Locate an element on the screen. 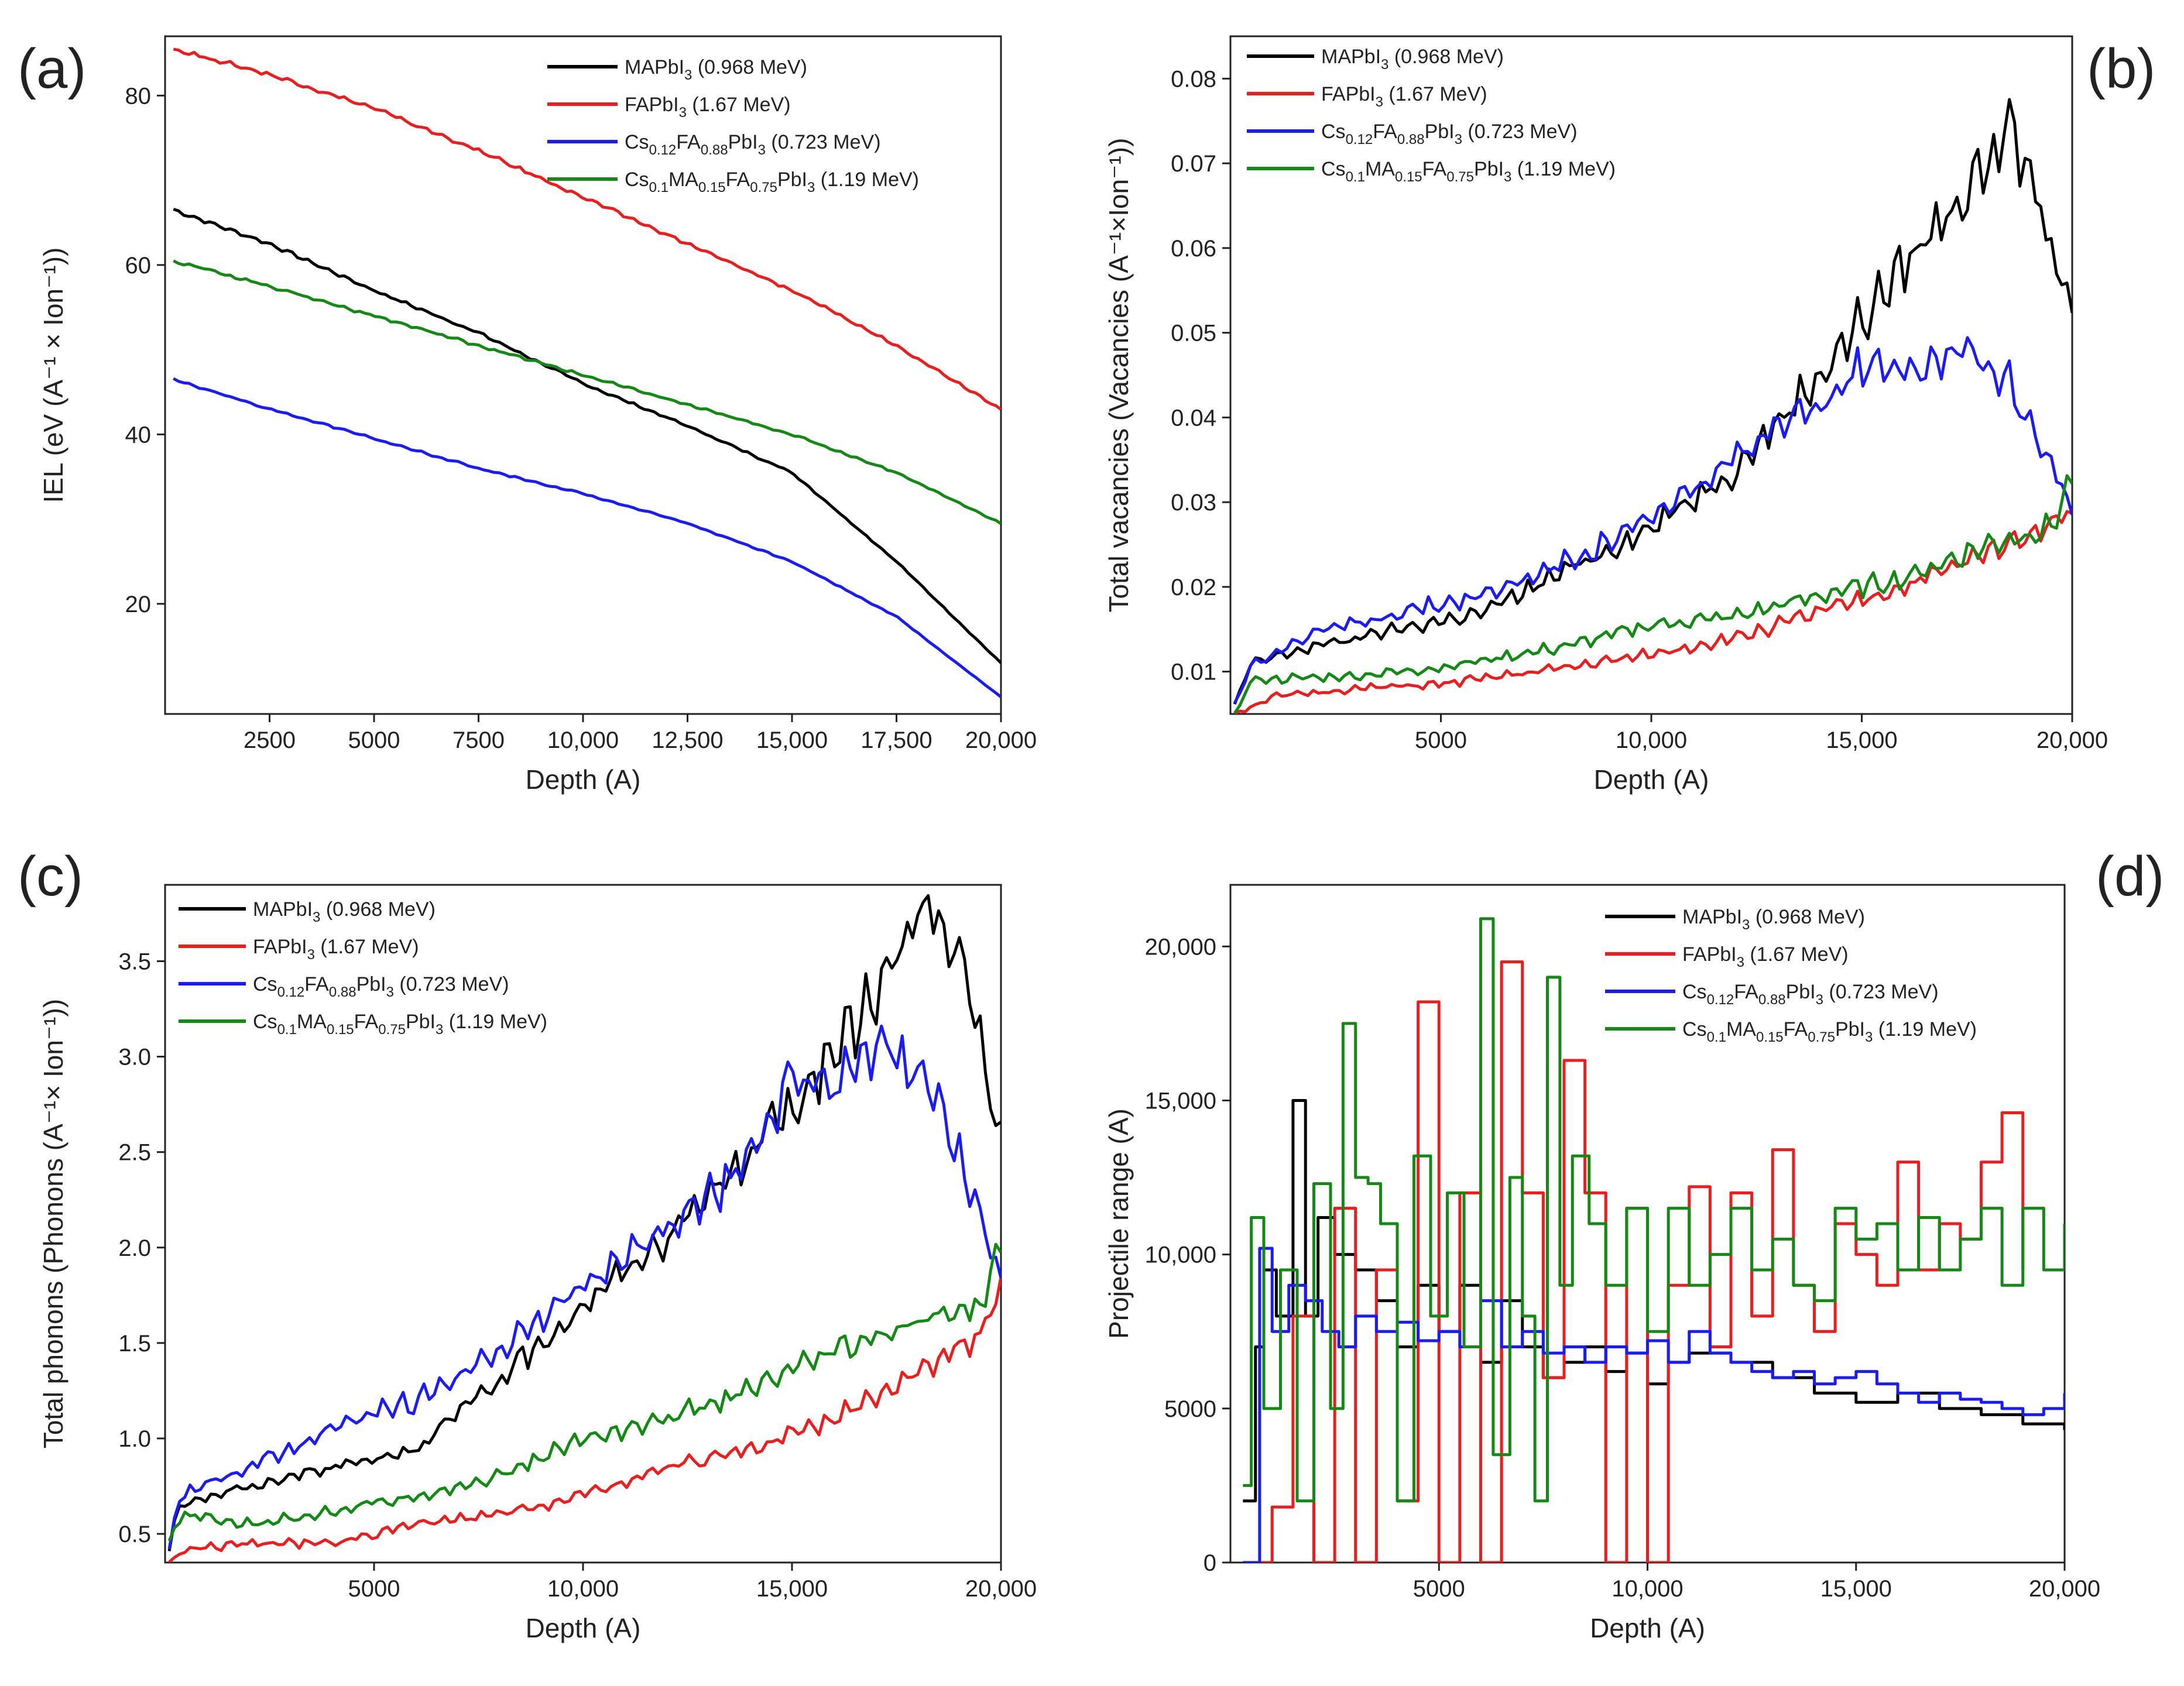 This screenshot has width=2184, height=1686. y-tick-label: 1.5 is located at coordinates (134, 1344).